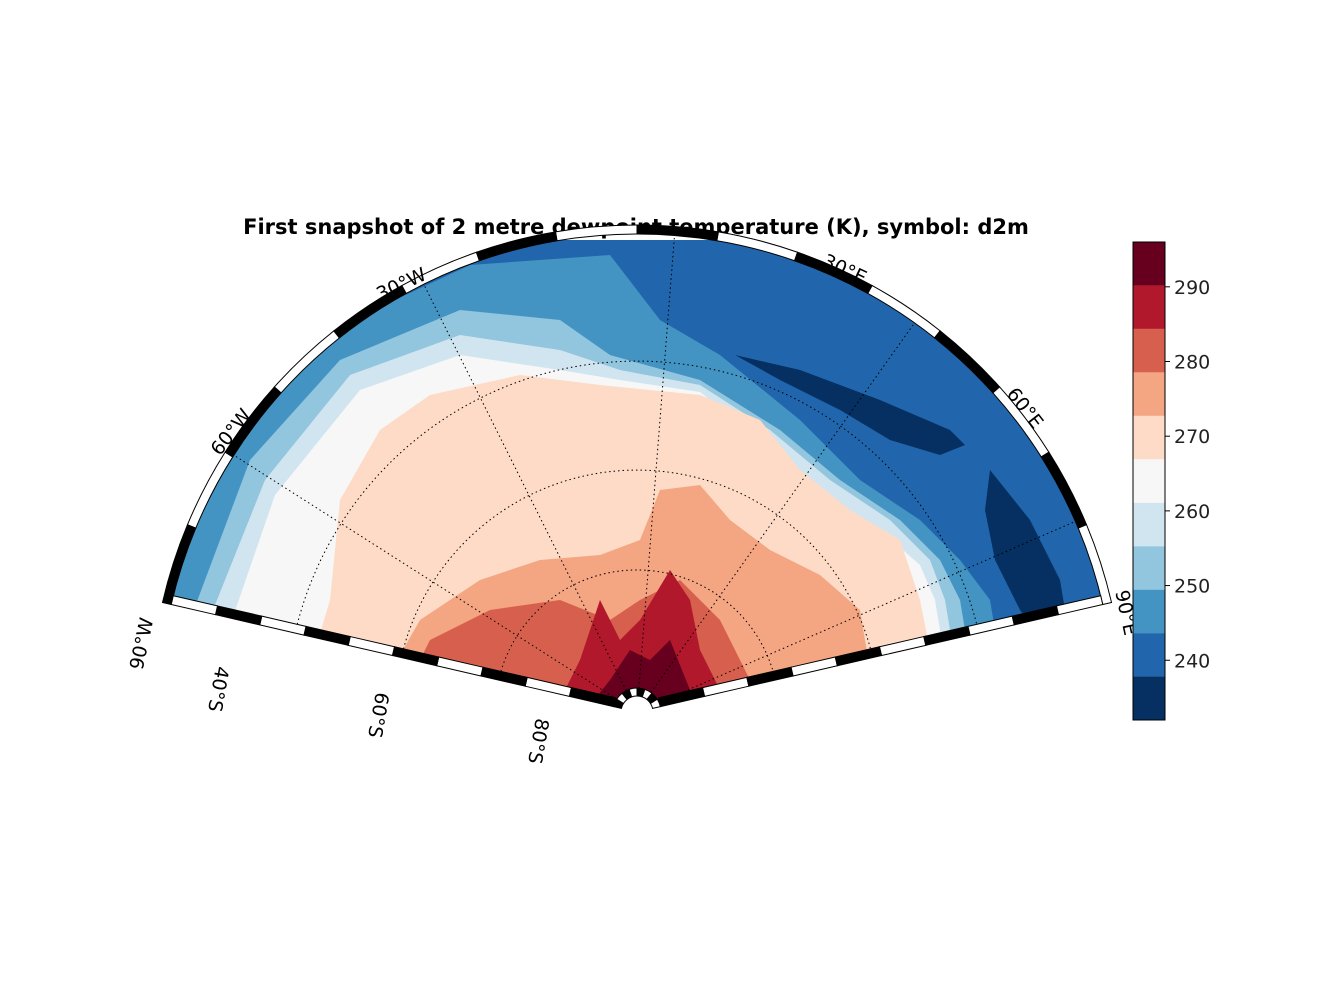 The image size is (1323, 999). I want to click on colorbar-tick-label: 240, so click(1192, 661).